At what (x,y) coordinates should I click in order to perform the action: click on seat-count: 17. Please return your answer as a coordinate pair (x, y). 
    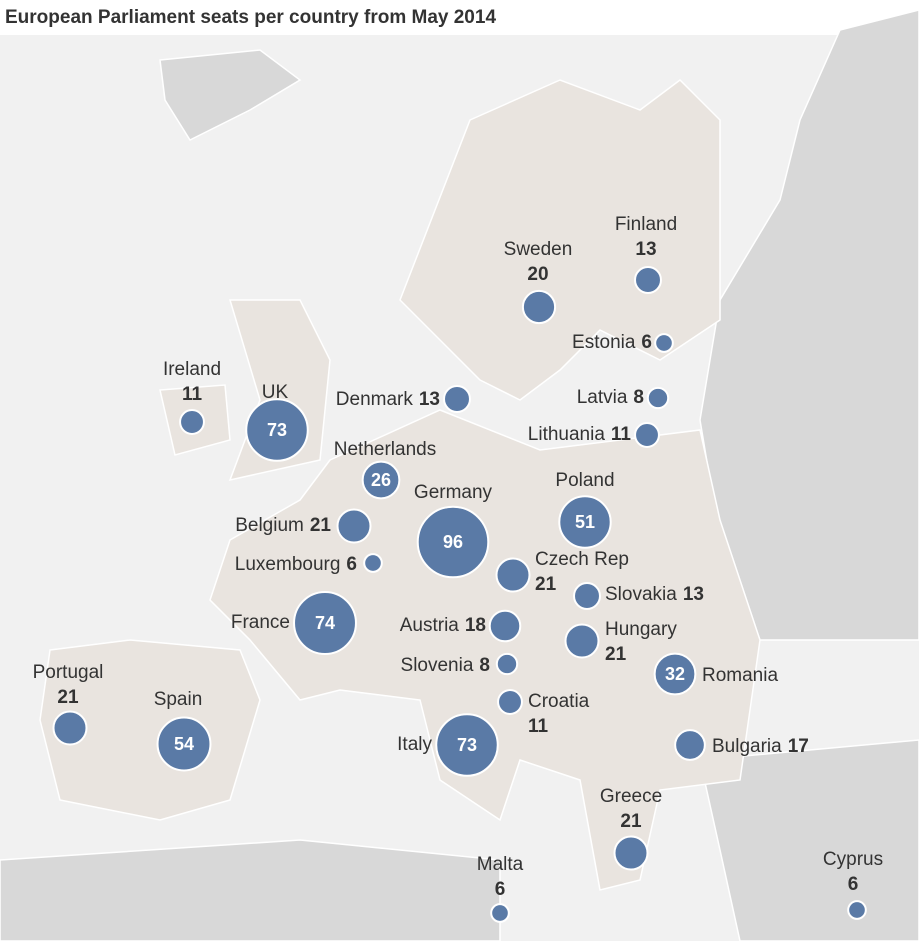
    Looking at the image, I should click on (798, 746).